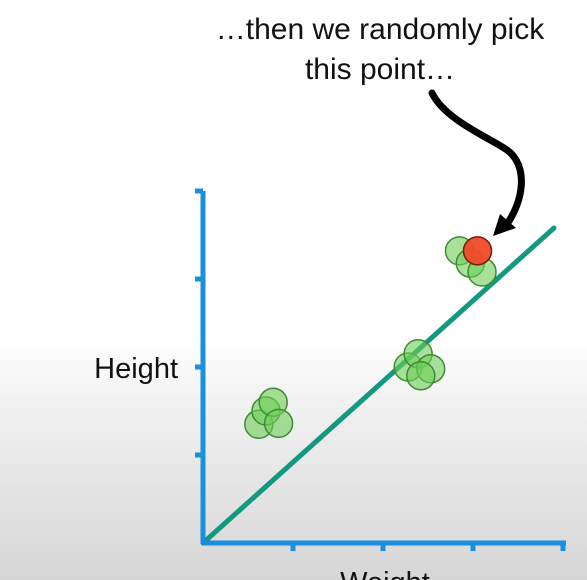 This screenshot has height=580, width=587. Describe the element at coordinates (476, 160) in the screenshot. I see `annotation-arrow` at that location.